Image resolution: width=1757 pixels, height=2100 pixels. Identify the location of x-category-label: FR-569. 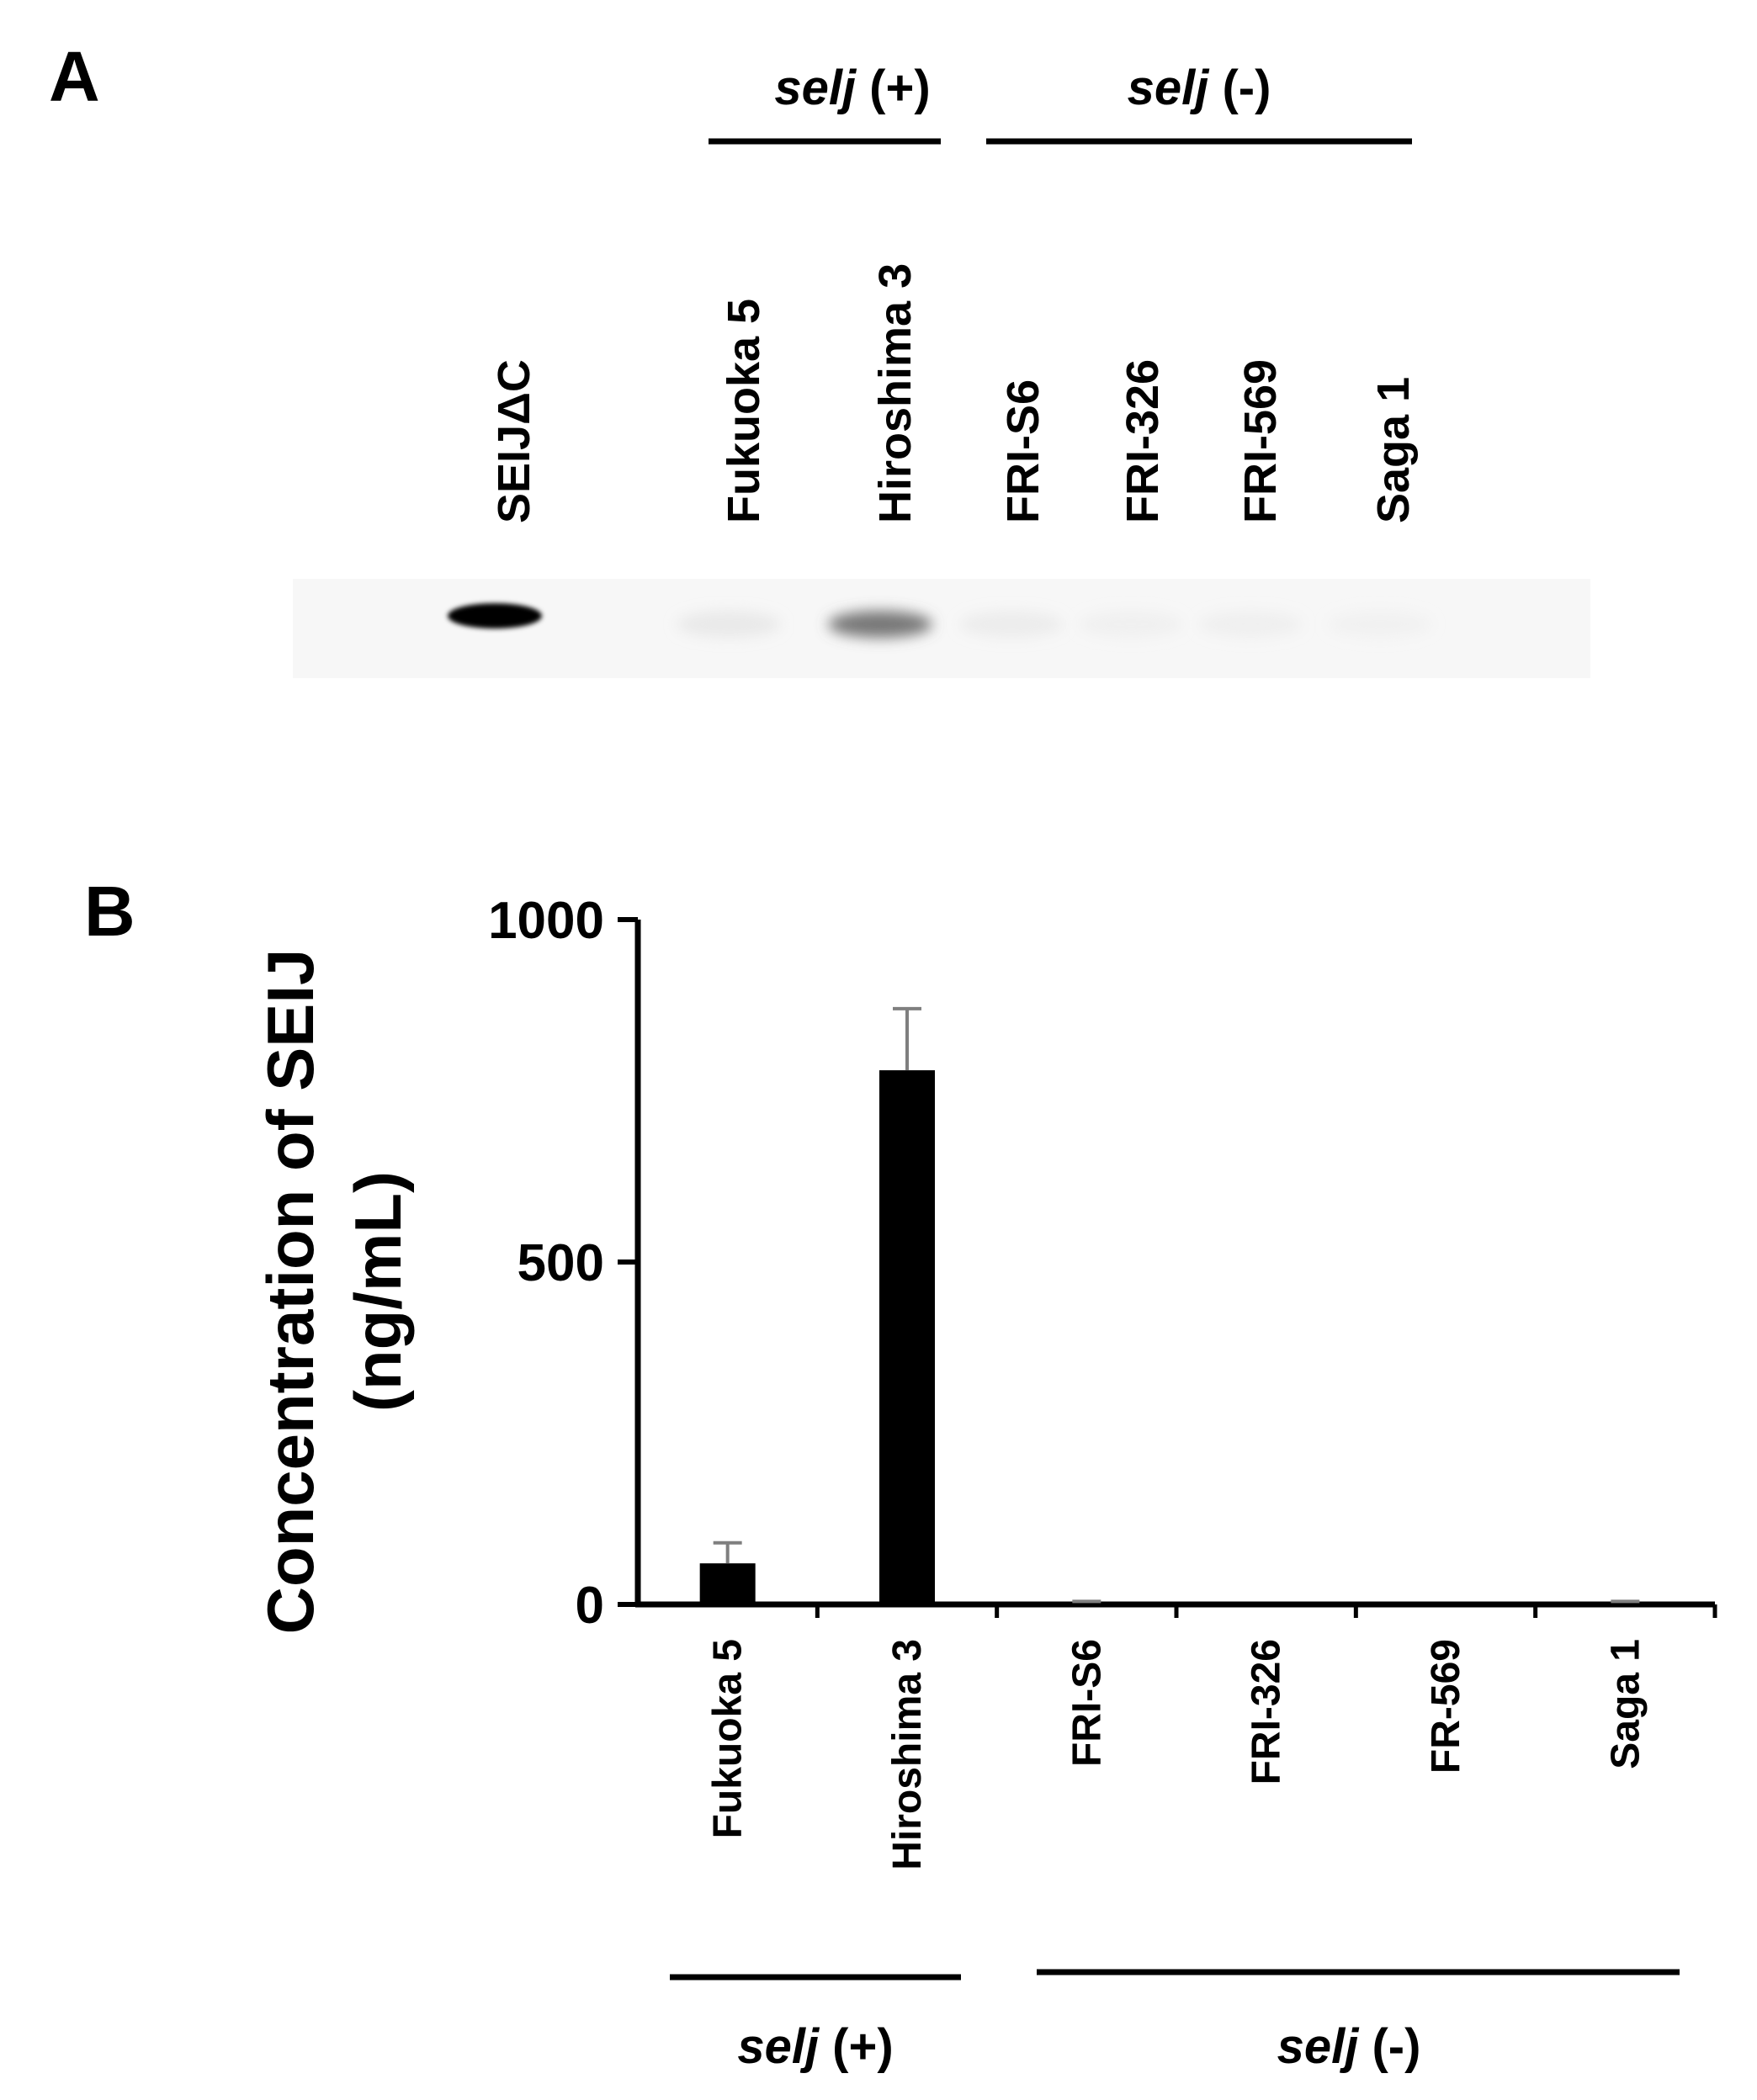
(1446, 1706).